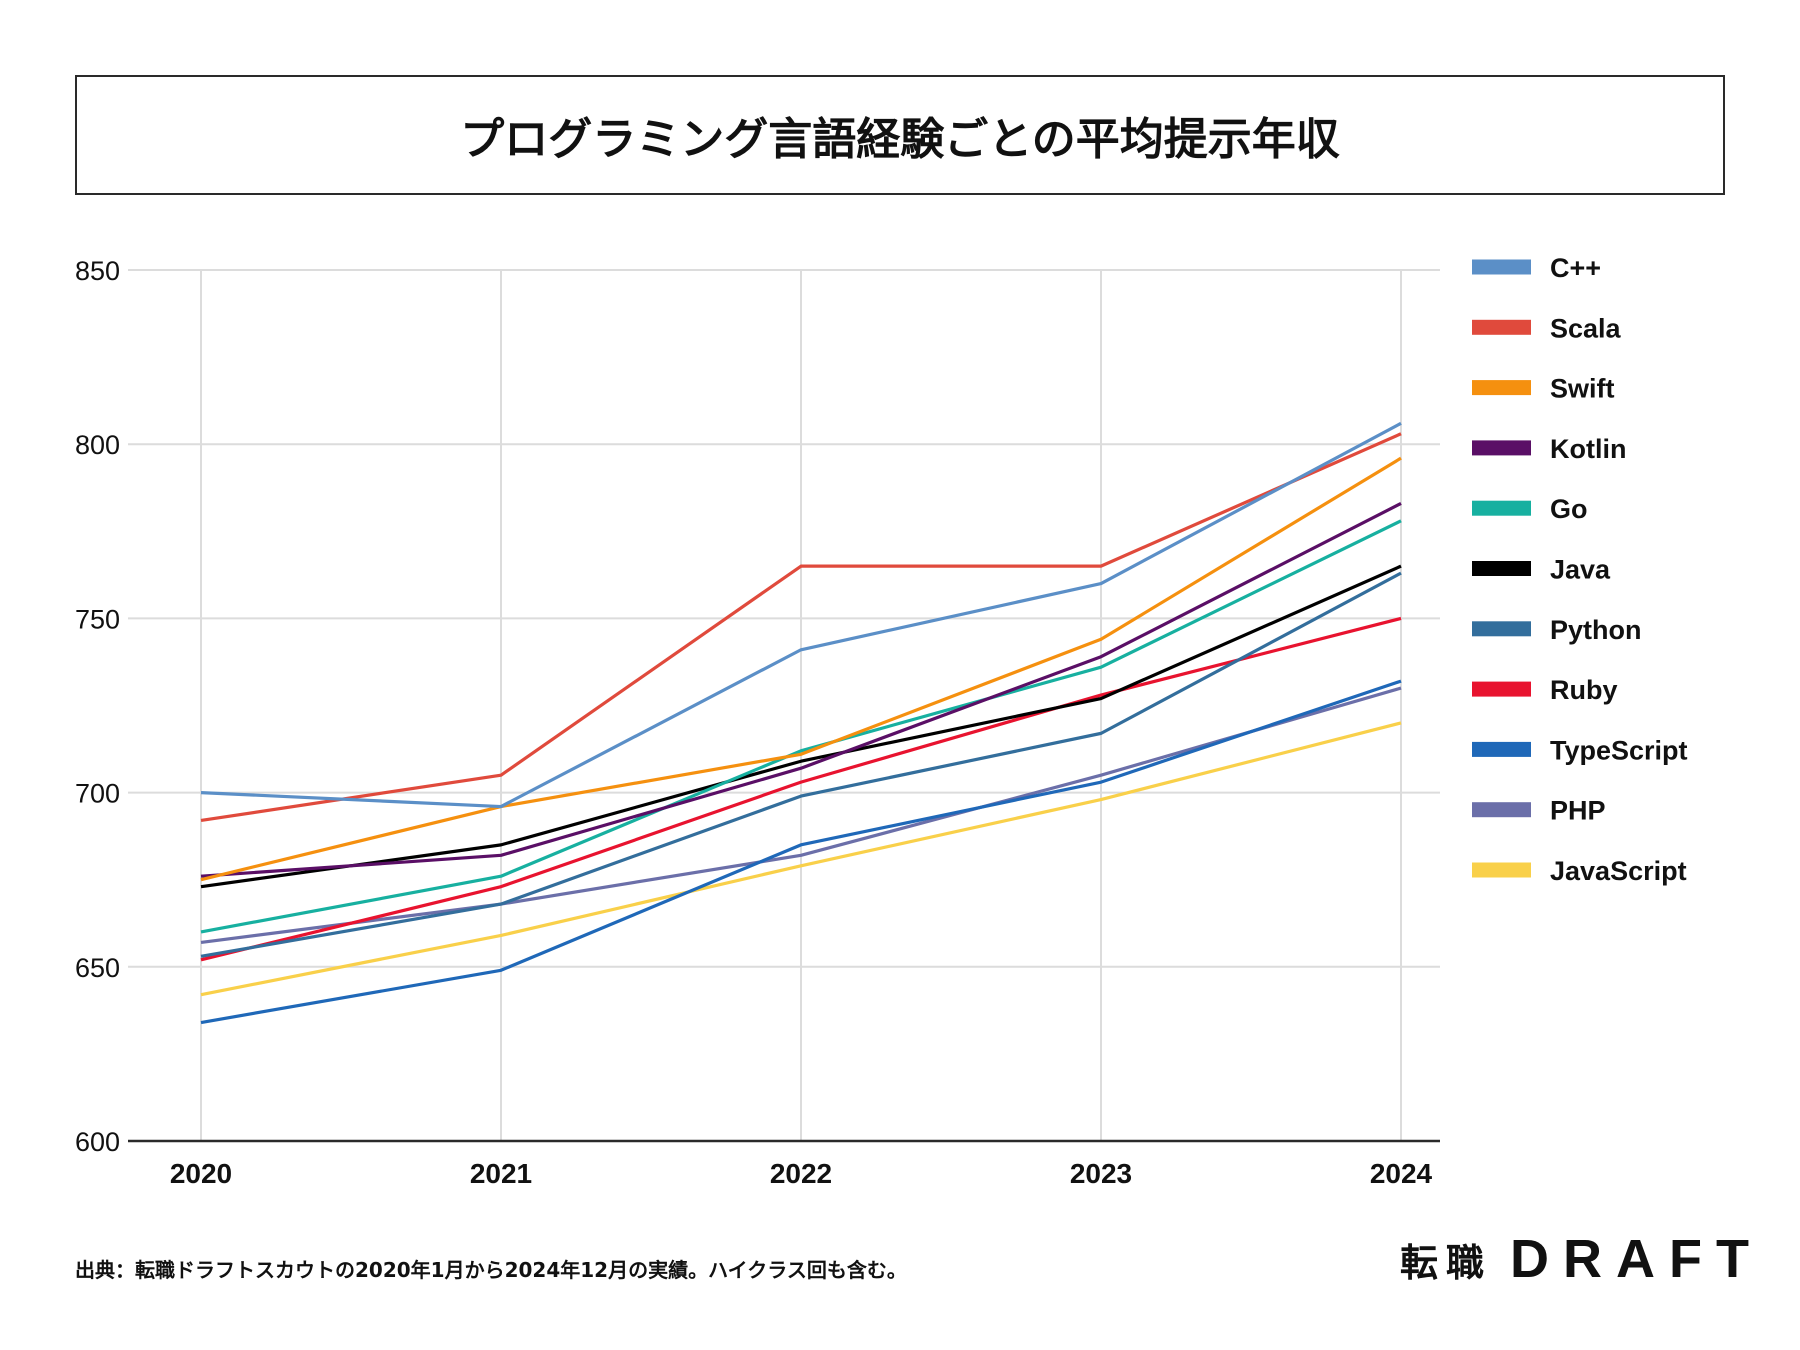 Image resolution: width=1800 pixels, height=1350 pixels. Describe the element at coordinates (1543, 389) in the screenshot. I see `legend-item-swift: Swift` at that location.